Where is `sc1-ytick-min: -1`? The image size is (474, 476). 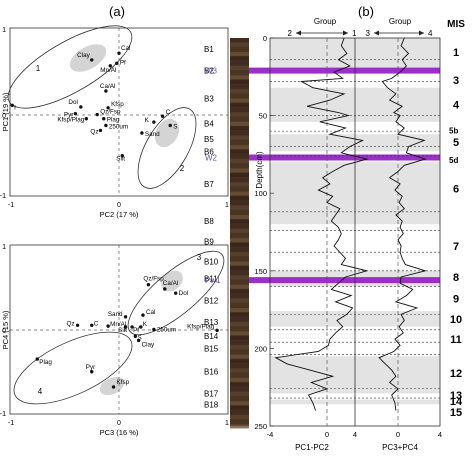
sc1-ytick-min: -1 is located at coordinates (3, 196).